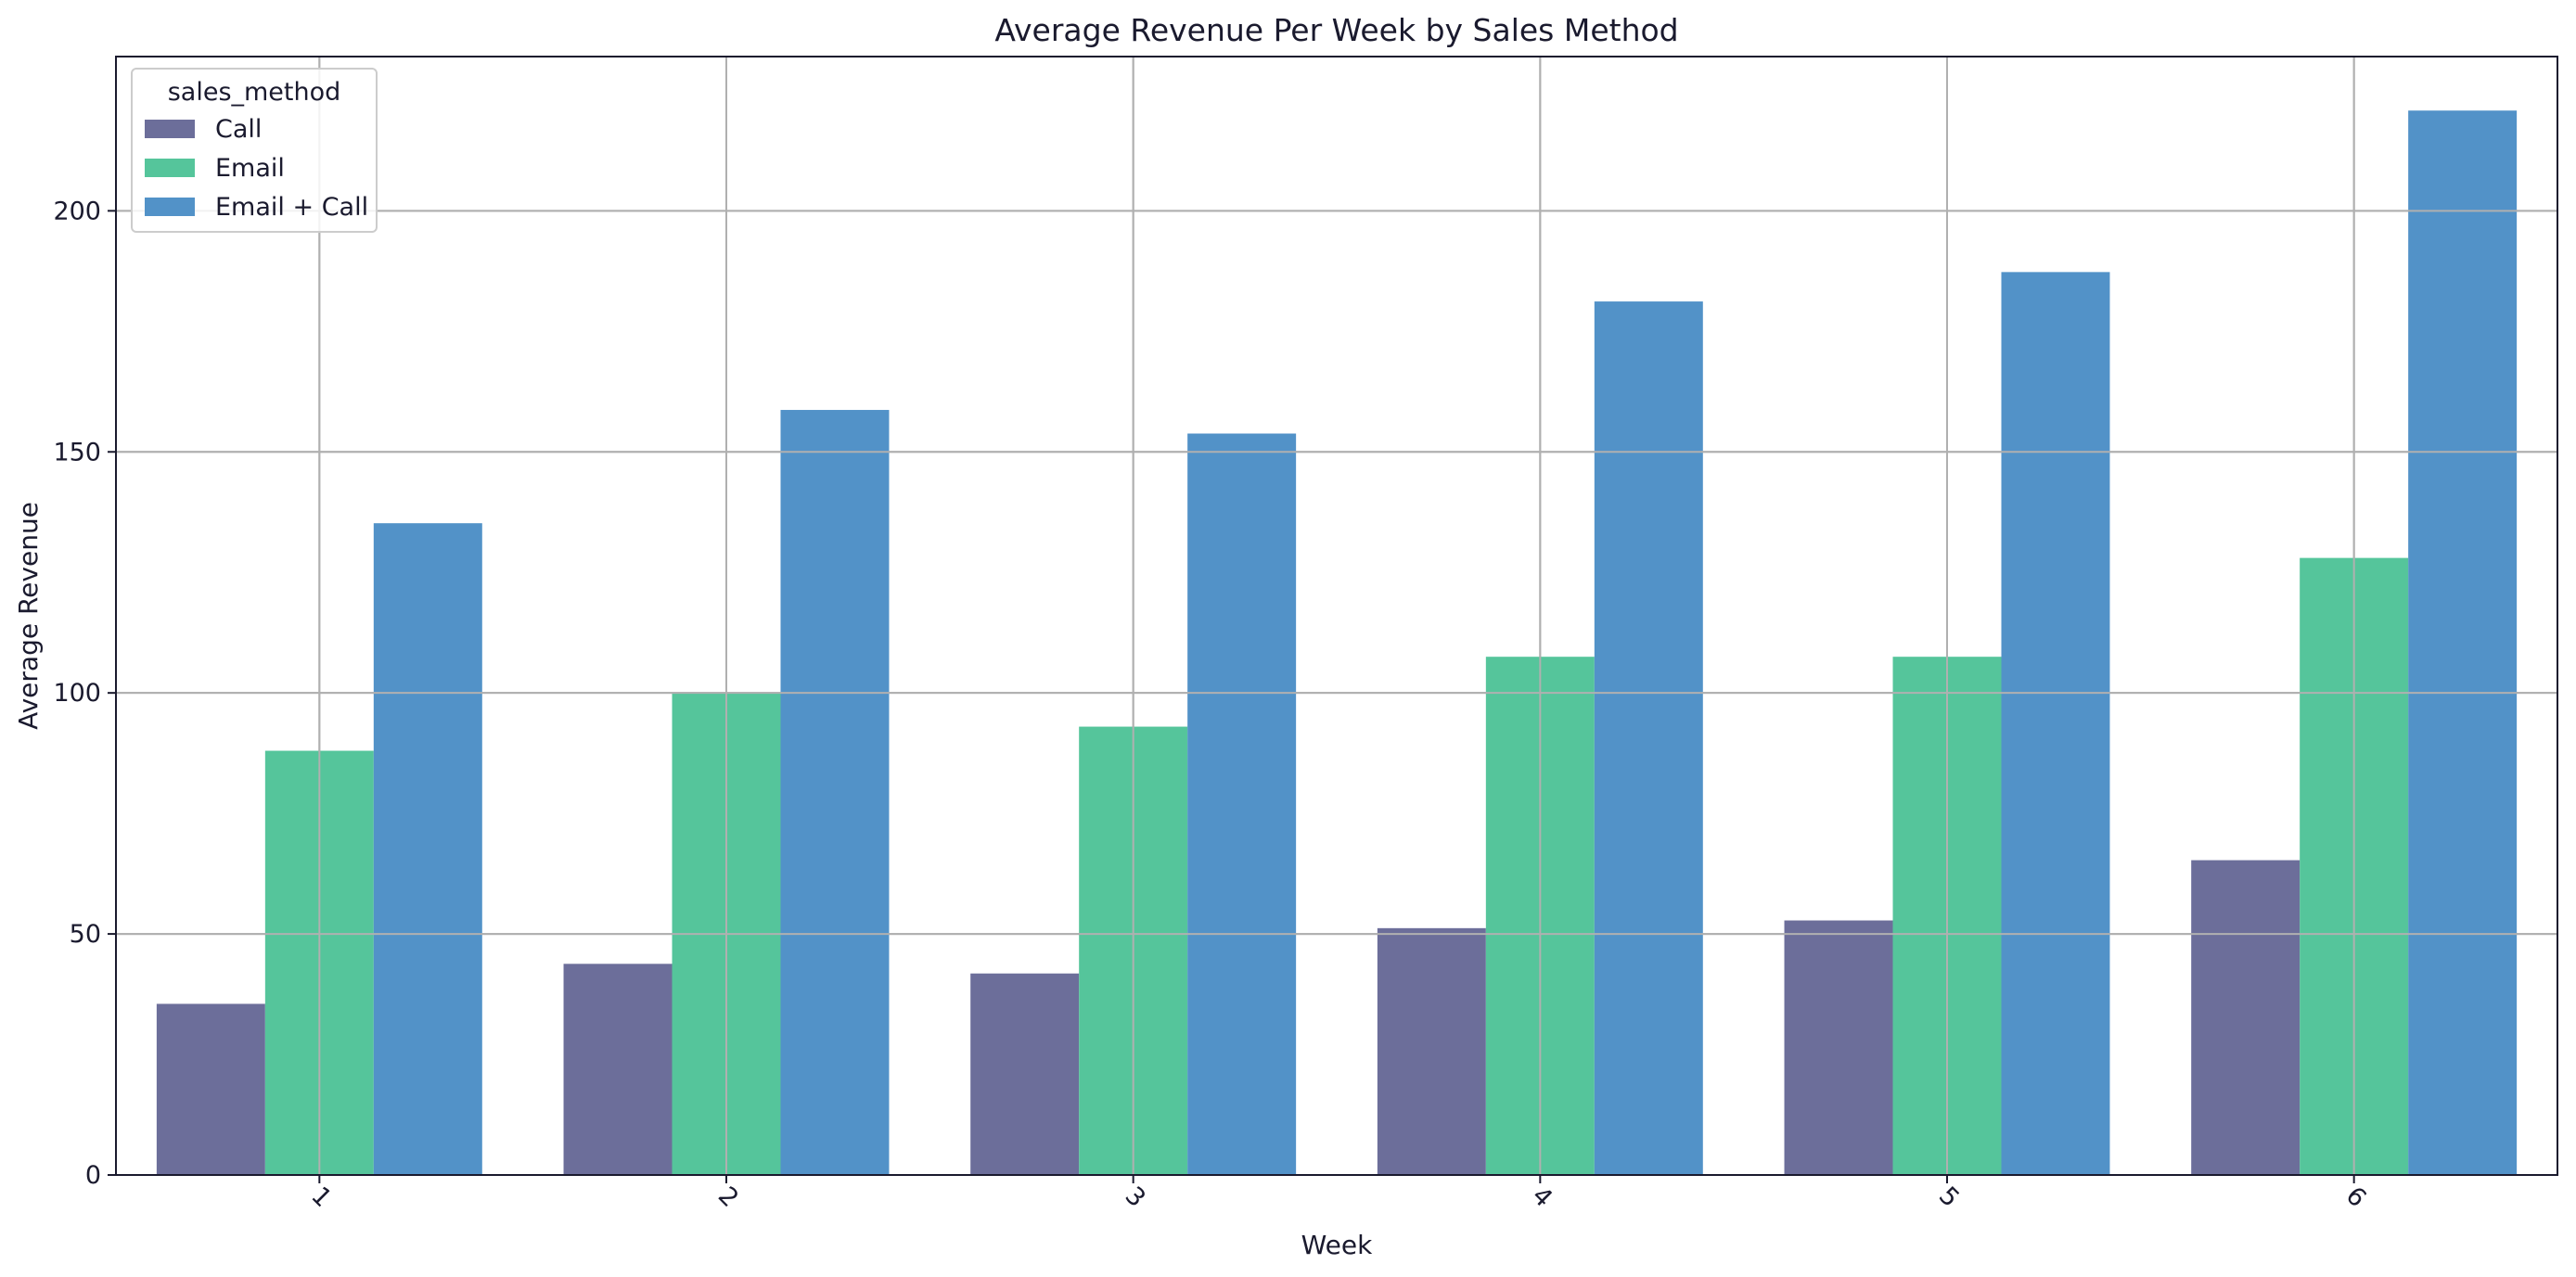 This screenshot has height=1277, width=2576. Describe the element at coordinates (254, 92) in the screenshot. I see `legend-title: sales_method` at that location.